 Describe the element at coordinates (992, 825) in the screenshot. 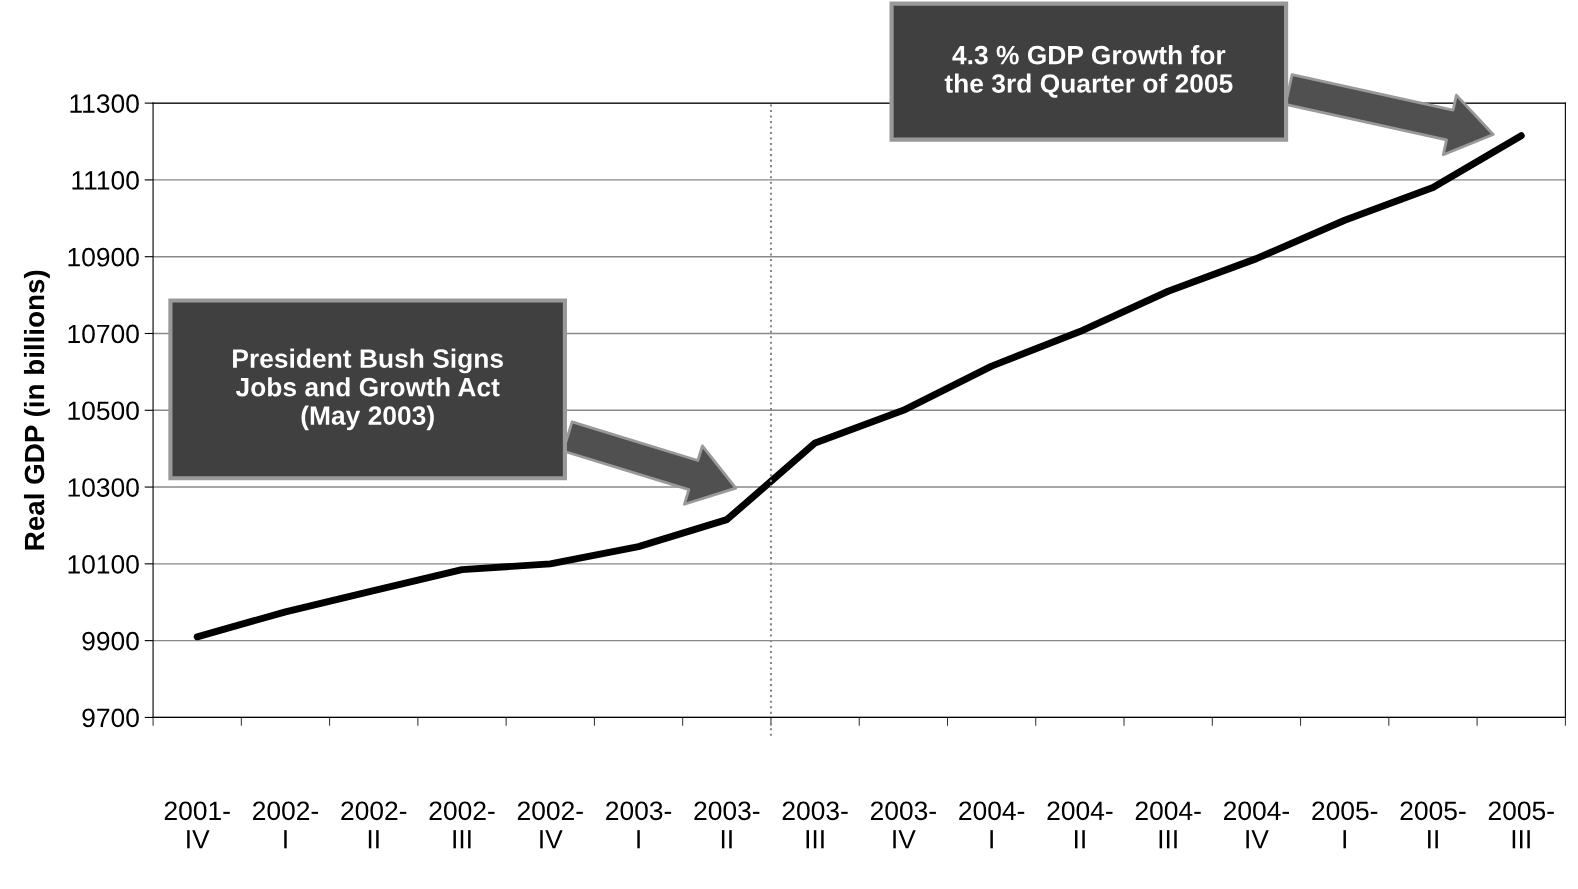

I see `x-tick-label: 2004- I` at that location.